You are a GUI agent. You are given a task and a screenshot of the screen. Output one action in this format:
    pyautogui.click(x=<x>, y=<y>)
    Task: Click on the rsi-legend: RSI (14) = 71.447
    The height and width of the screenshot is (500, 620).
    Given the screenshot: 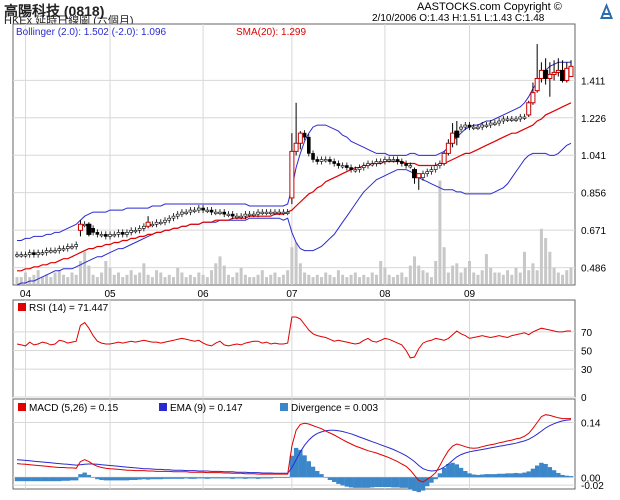 What is the action you would take?
    pyautogui.click(x=69, y=308)
    